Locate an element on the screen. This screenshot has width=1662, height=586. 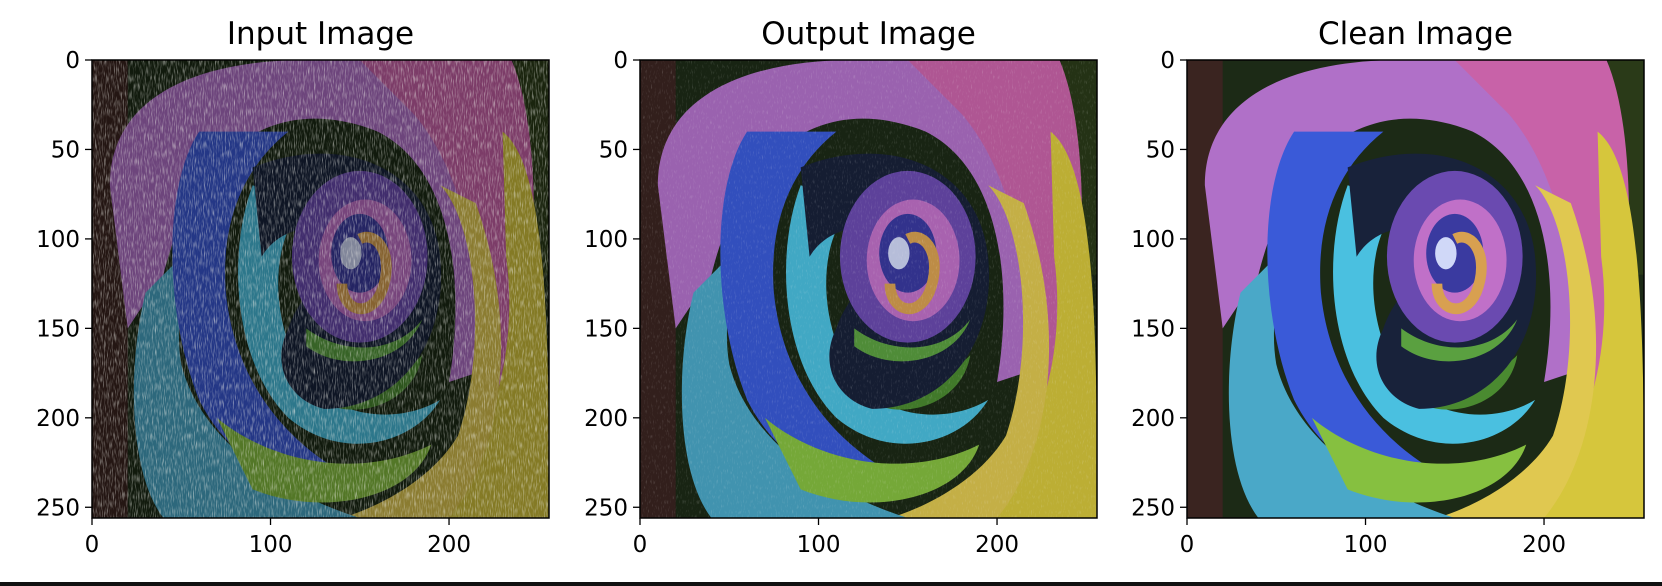
panel-title: Clean Image is located at coordinates (1415, 34).